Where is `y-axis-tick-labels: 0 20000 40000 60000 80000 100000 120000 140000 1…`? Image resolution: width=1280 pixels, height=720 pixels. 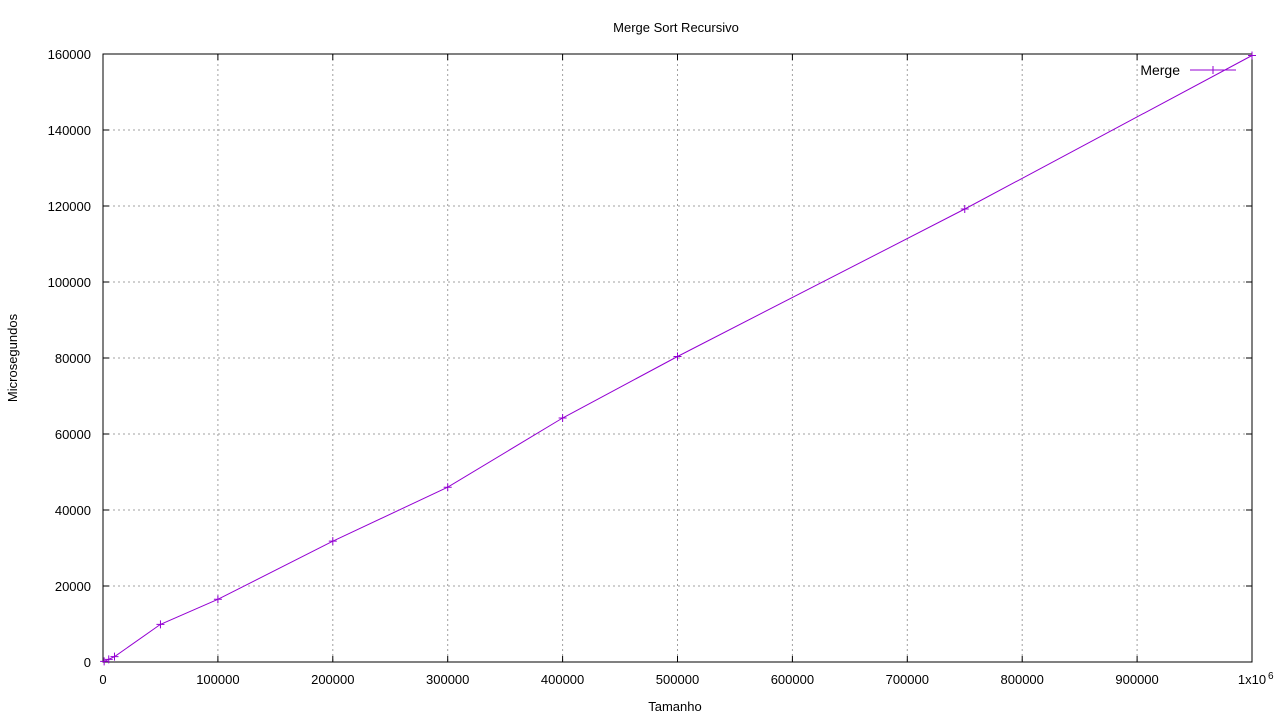 y-axis-tick-labels: 0 20000 40000 60000 80000 100000 120000 140000 1… is located at coordinates (69, 358).